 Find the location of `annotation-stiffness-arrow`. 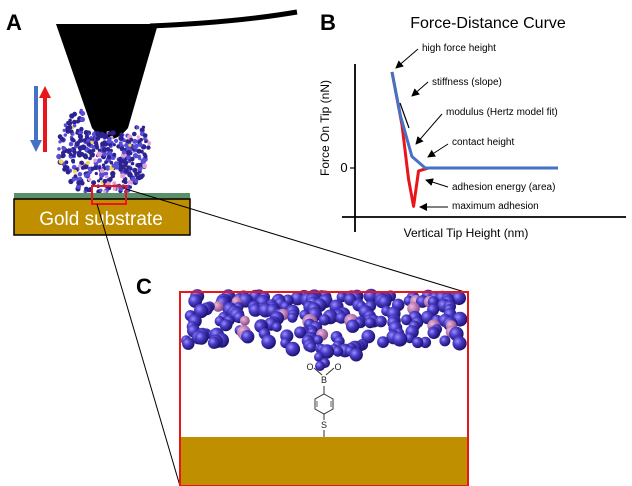

annotation-stiffness-arrow is located at coordinates (420, 89).